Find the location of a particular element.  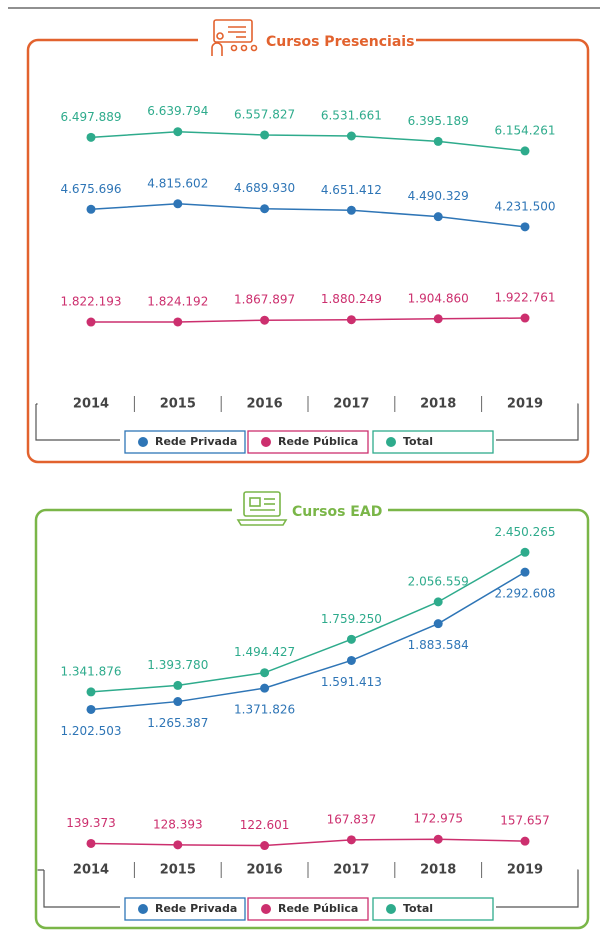

data-label: 6.557.827 is located at coordinates (264, 114).